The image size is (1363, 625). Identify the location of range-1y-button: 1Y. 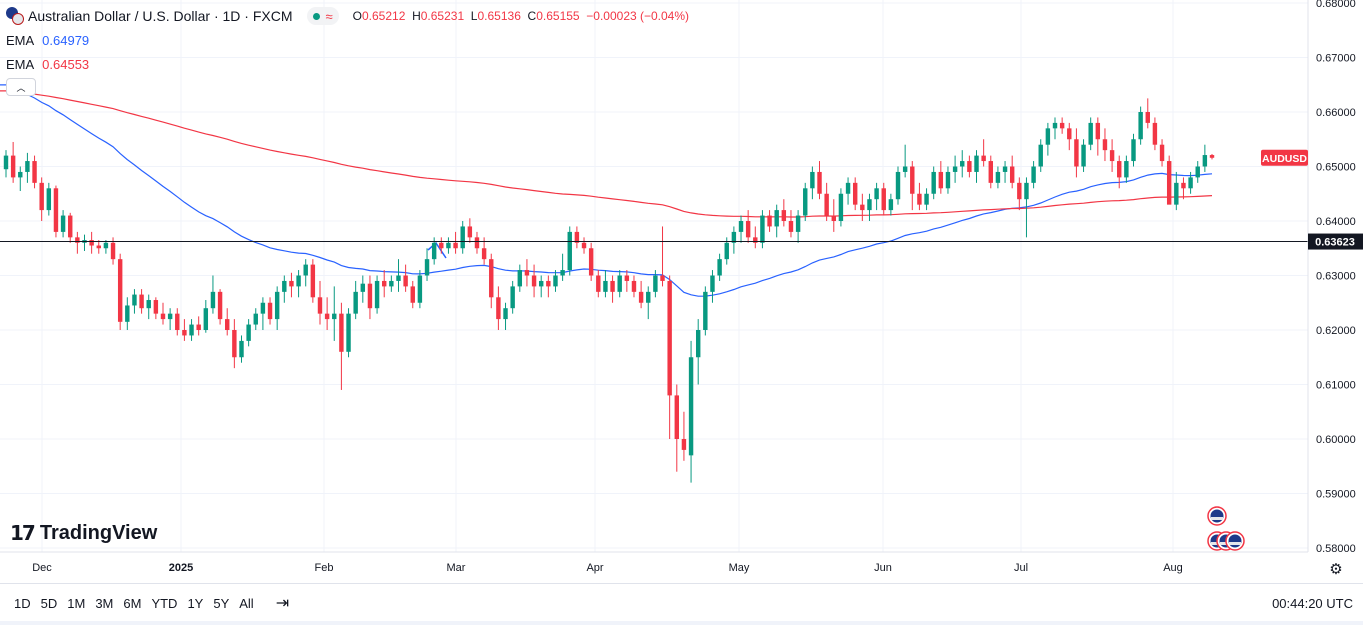
(195, 603).